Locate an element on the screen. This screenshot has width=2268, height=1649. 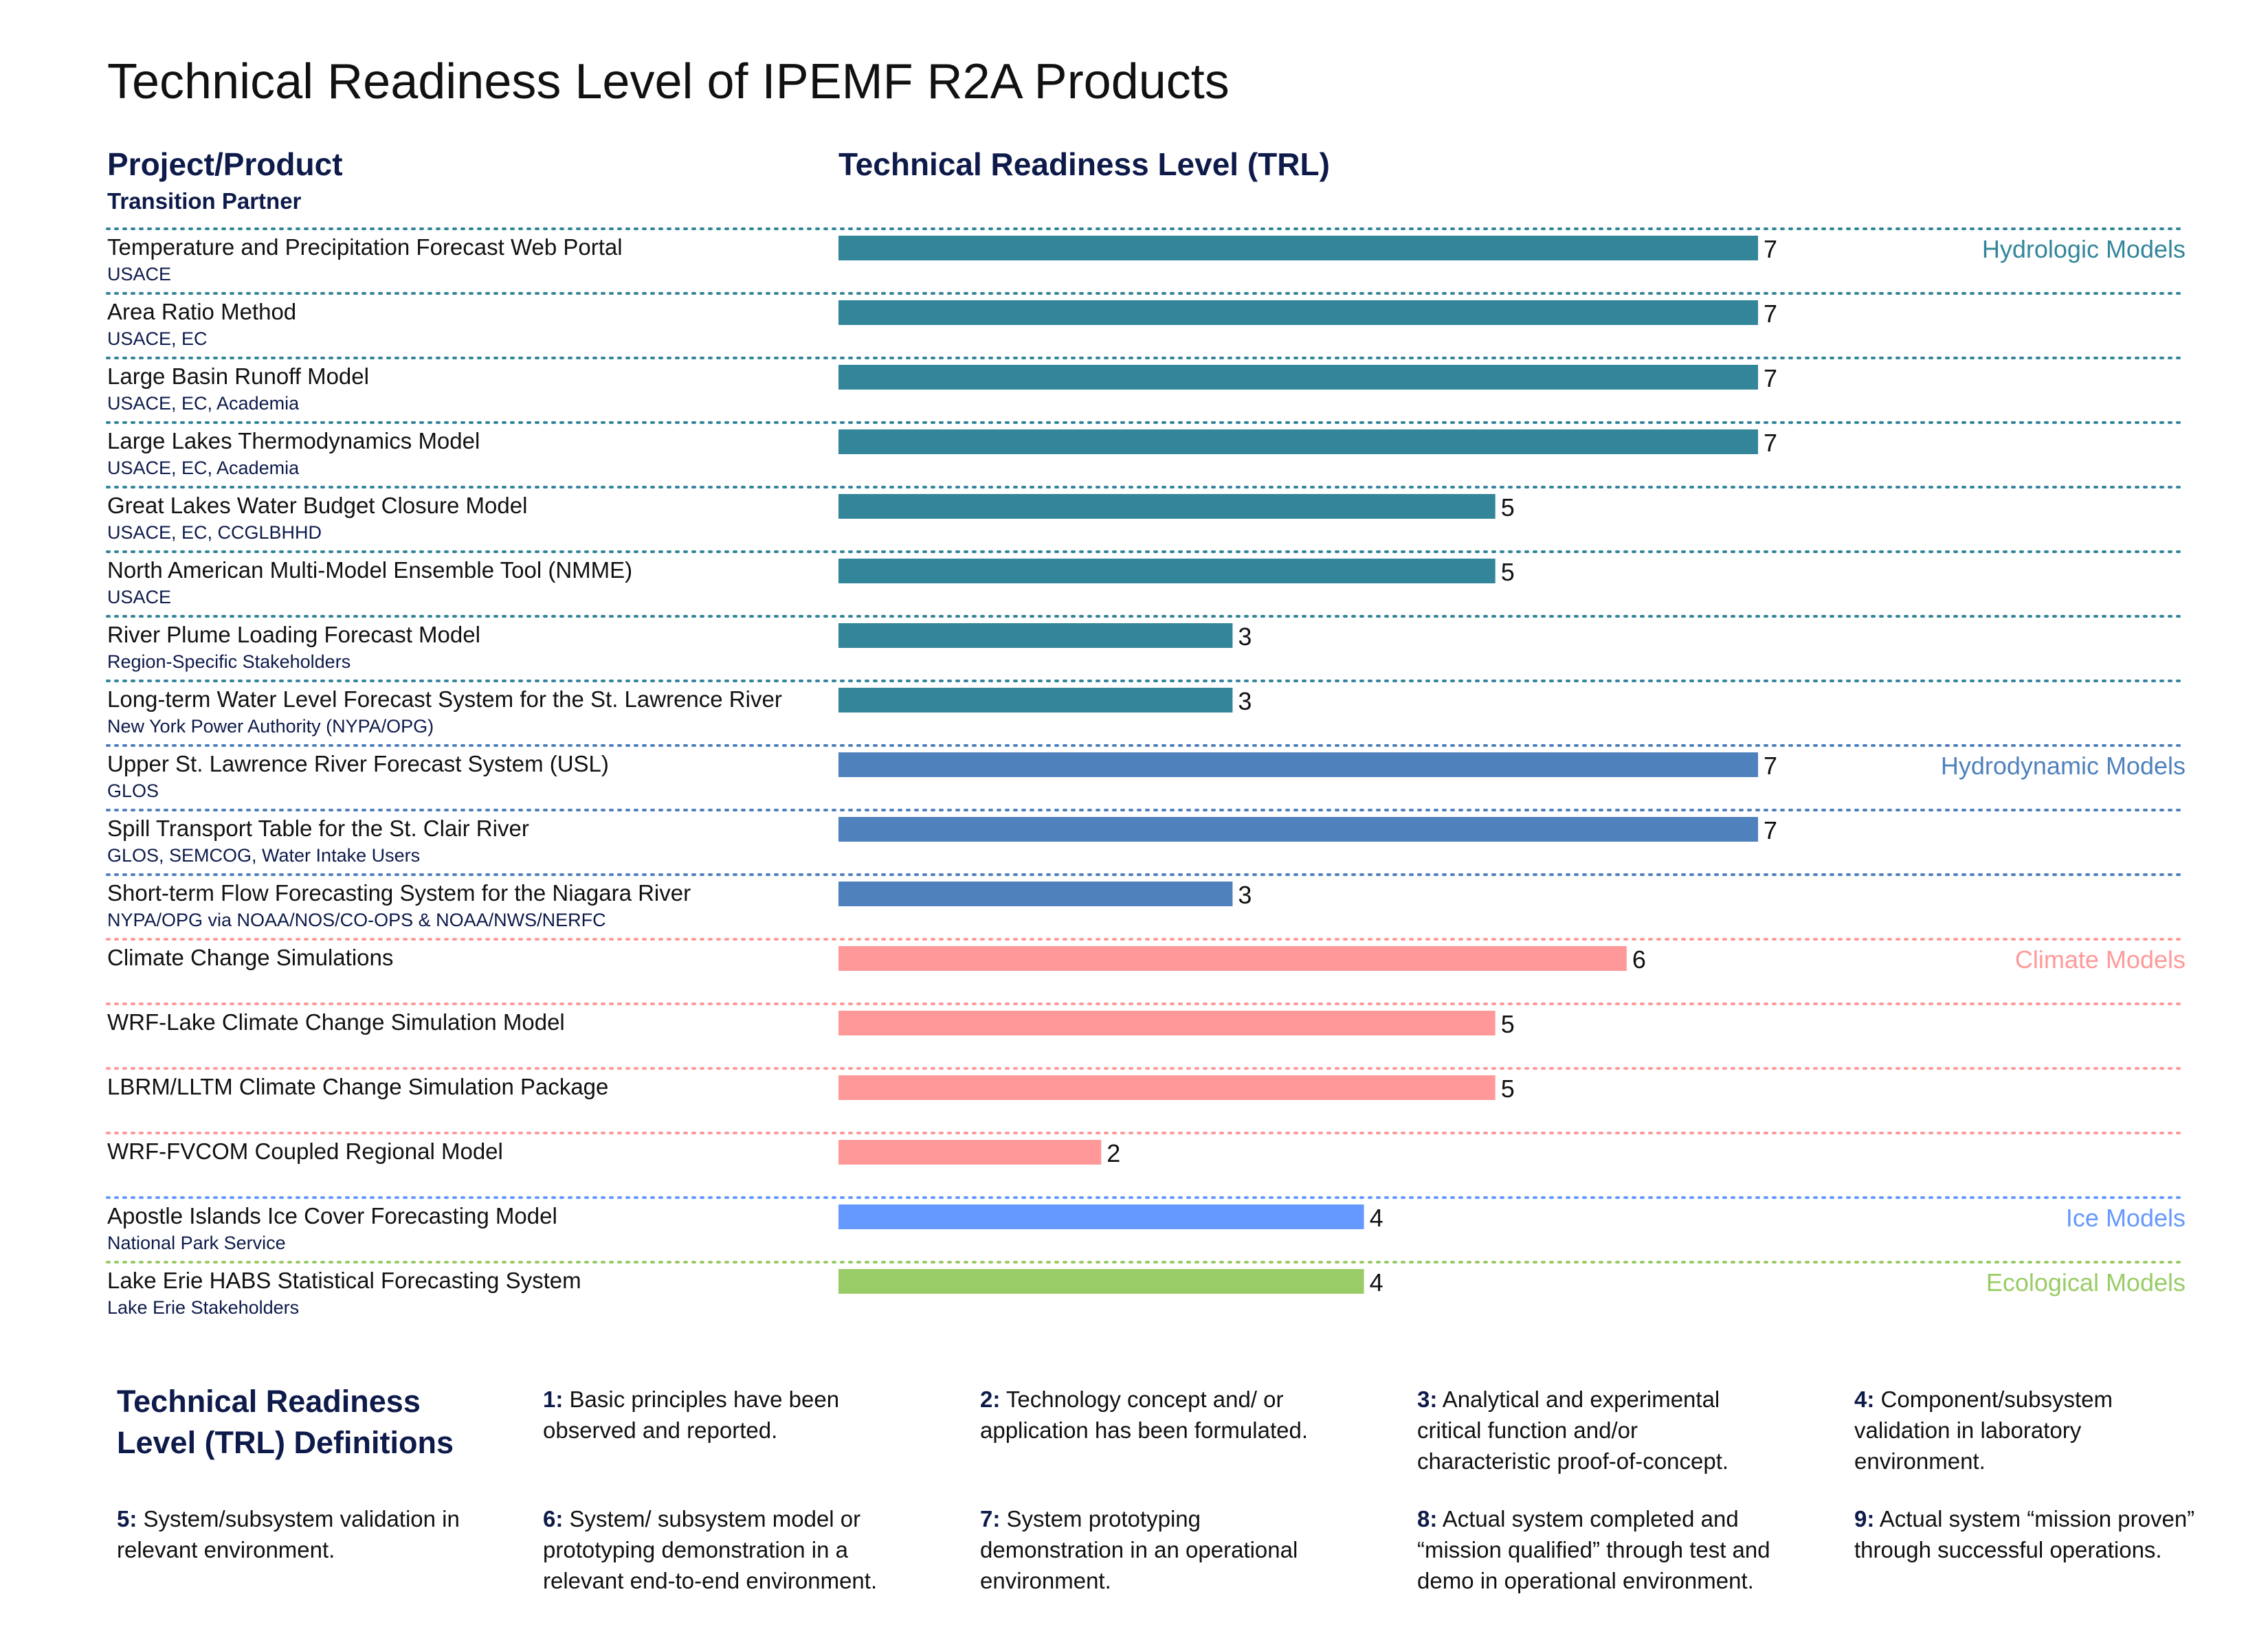
trl-level-number: 5: is located at coordinates (127, 1519).